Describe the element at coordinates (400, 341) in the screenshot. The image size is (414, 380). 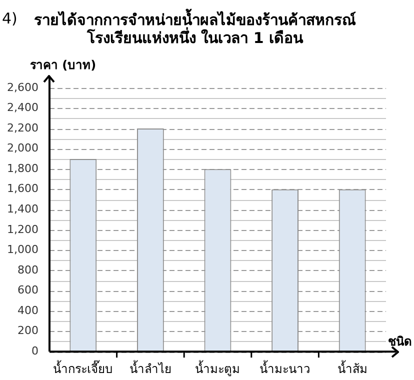
I see `x-axis-title: ชนิด` at that location.